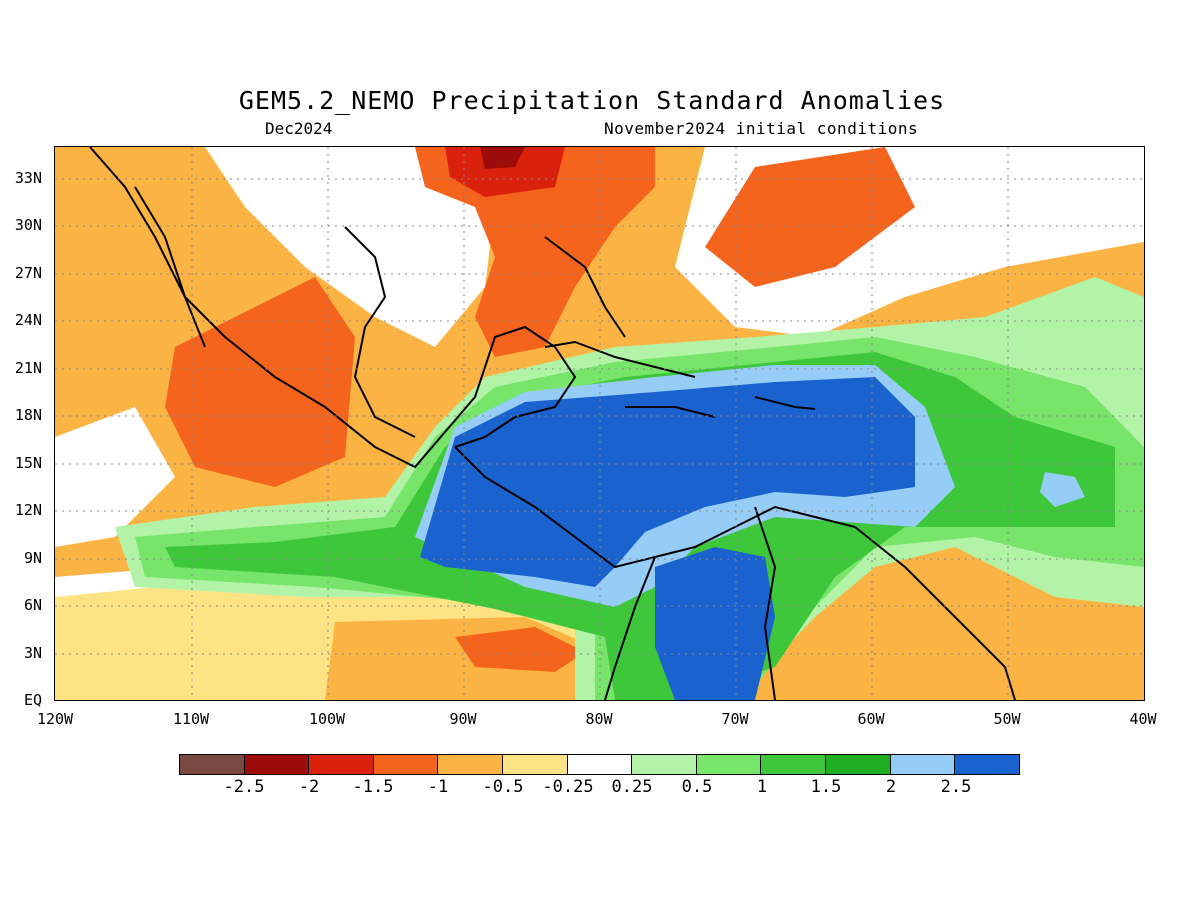 The height and width of the screenshot is (900, 1200). Describe the element at coordinates (28, 368) in the screenshot. I see `y-tick-label: 21N` at that location.